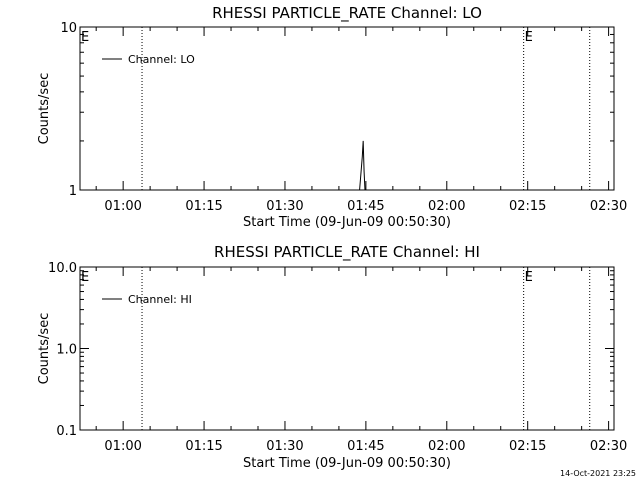 The height and width of the screenshot is (480, 640). I want to click on y-tick-label: 0.1, so click(66, 431).